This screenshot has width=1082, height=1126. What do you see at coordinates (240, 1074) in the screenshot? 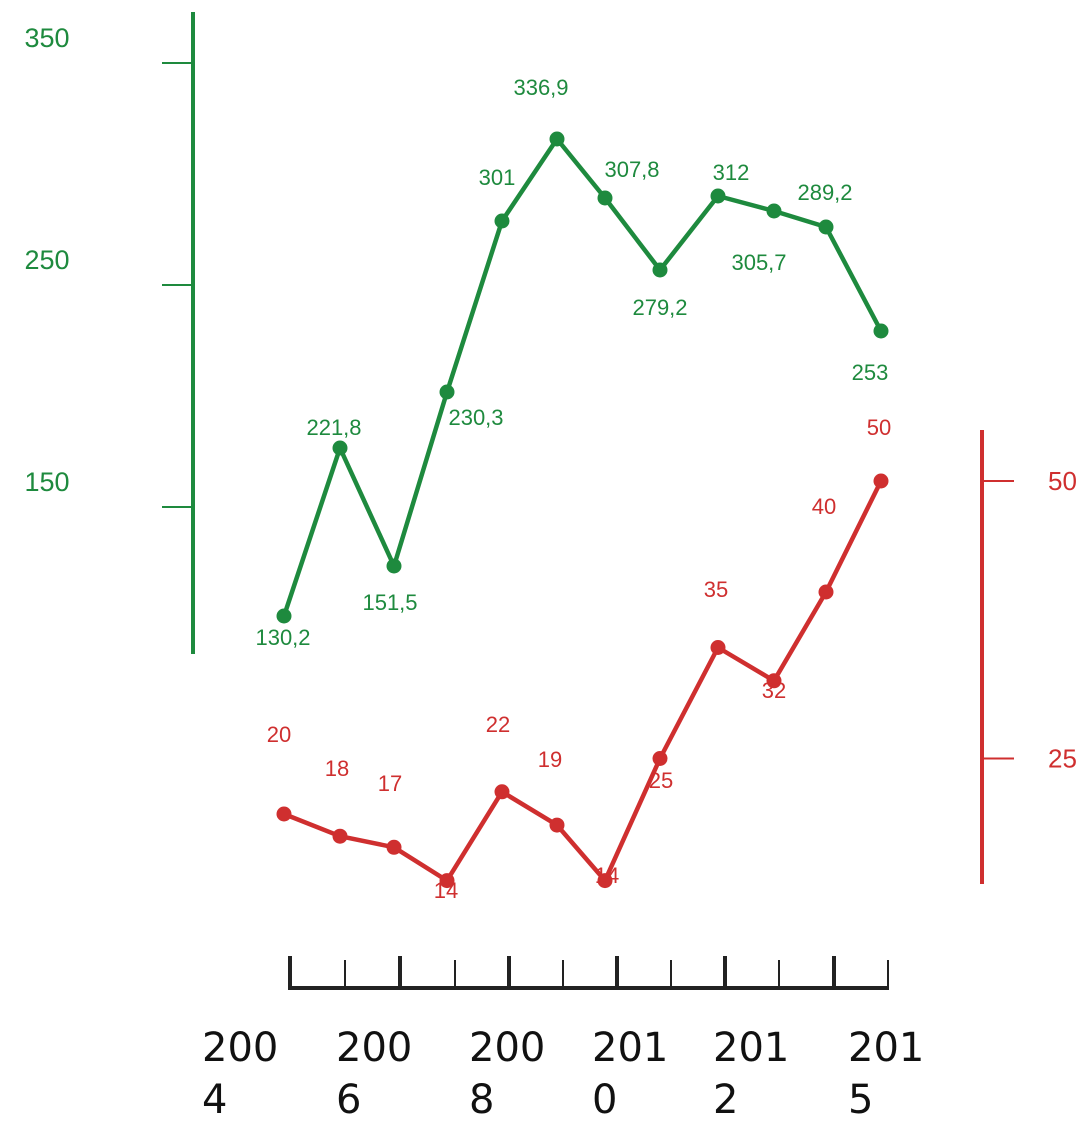
I see `x-tick-label-2004: 200 4` at bounding box center [240, 1074].